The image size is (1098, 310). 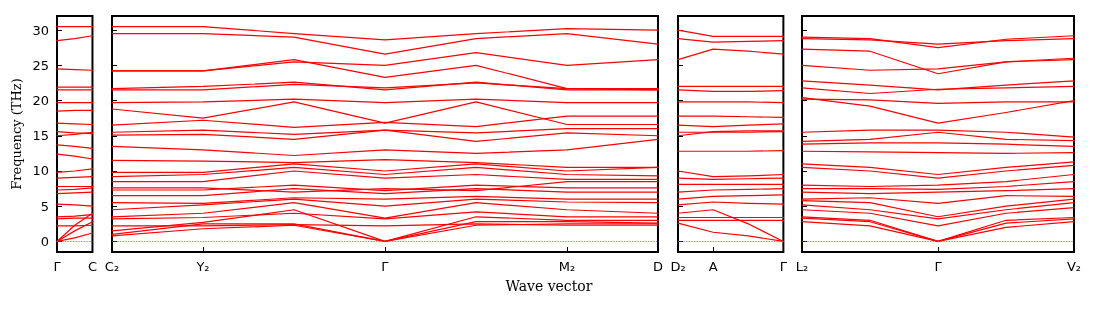 I want to click on y-tick-label: 25, so click(x=40, y=65).